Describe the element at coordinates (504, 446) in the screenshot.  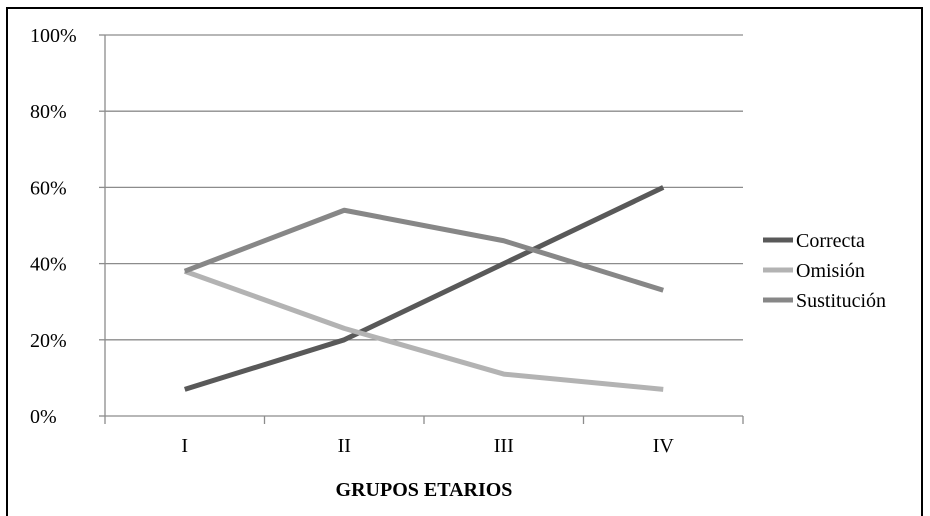
I see `x-tick-label: III` at that location.